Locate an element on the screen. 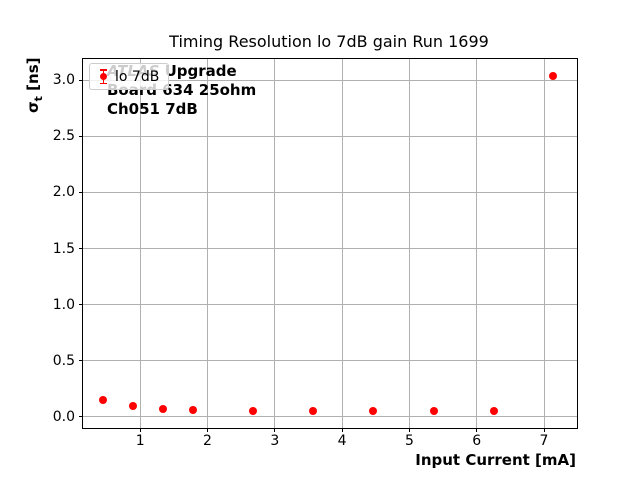 Image resolution: width=640 pixels, height=480 pixels. y-tick-label: 1.0 is located at coordinates (63, 304).